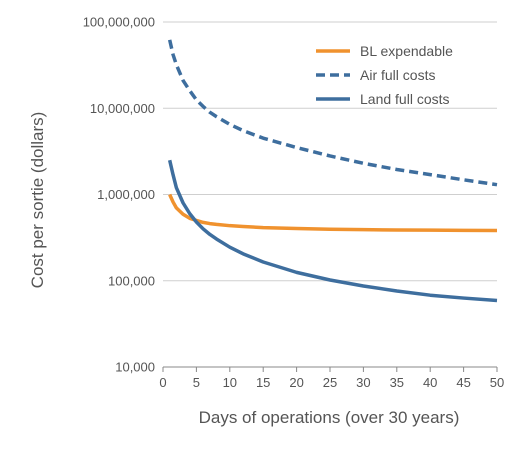 The image size is (519, 449). Describe the element at coordinates (135, 367) in the screenshot. I see `y-tick-label: 10,000` at that location.